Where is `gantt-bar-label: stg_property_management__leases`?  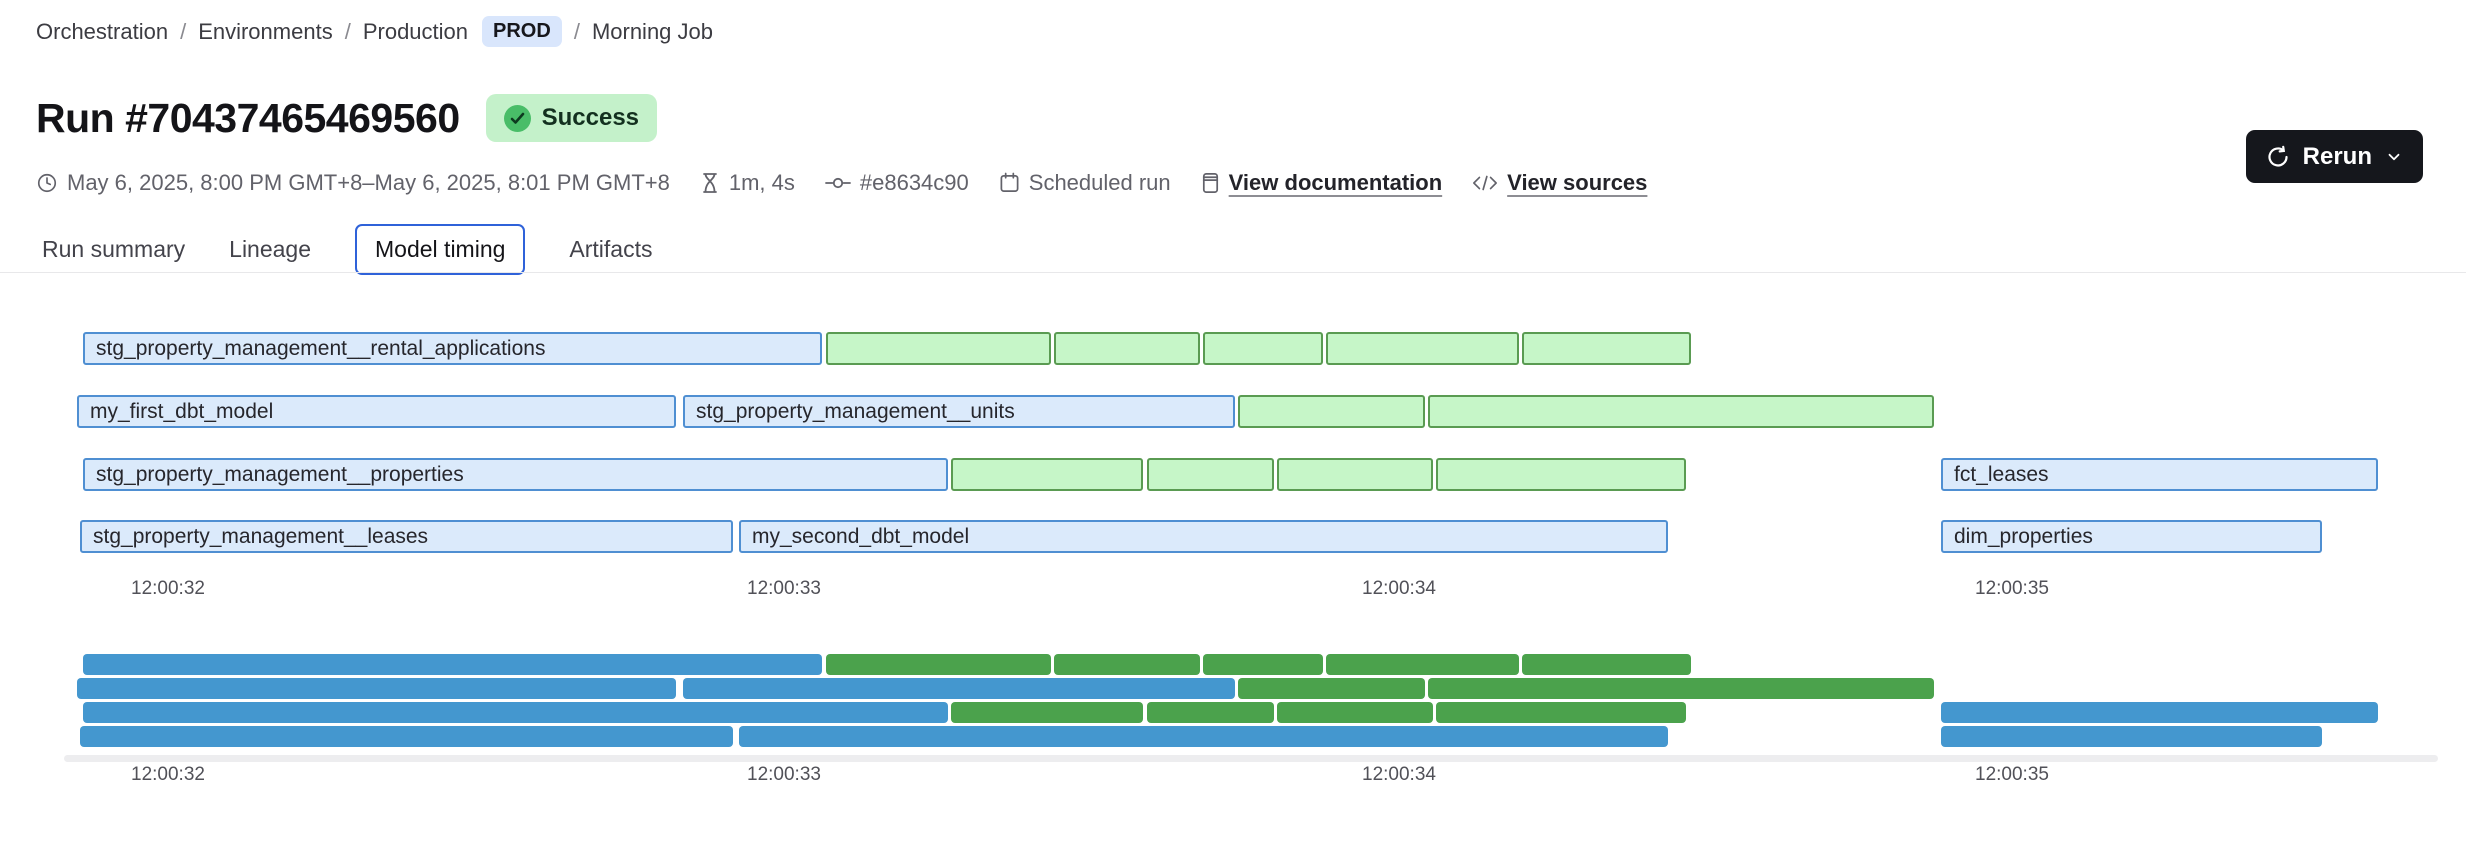 gantt-bar-label: stg_property_management__leases is located at coordinates (261, 536).